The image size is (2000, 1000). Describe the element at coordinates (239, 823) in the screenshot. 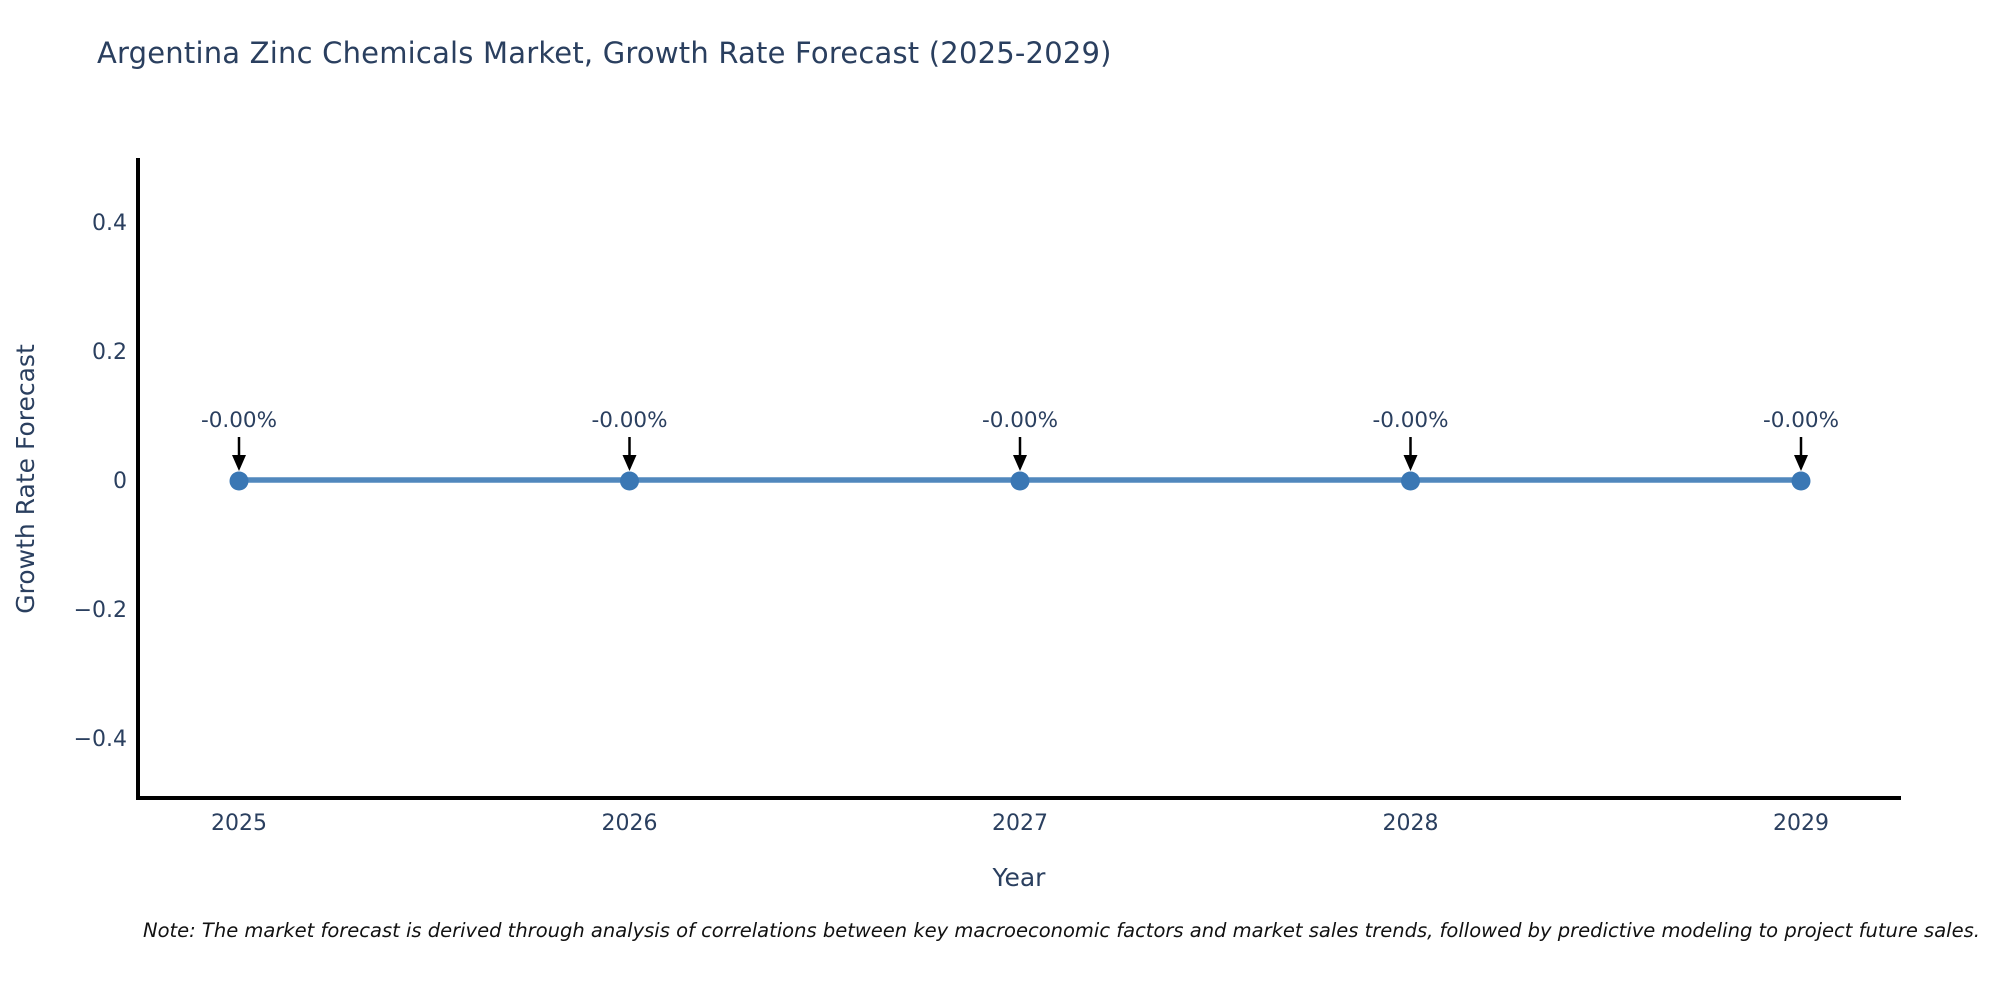

I see `x-tick-label: 2025` at that location.